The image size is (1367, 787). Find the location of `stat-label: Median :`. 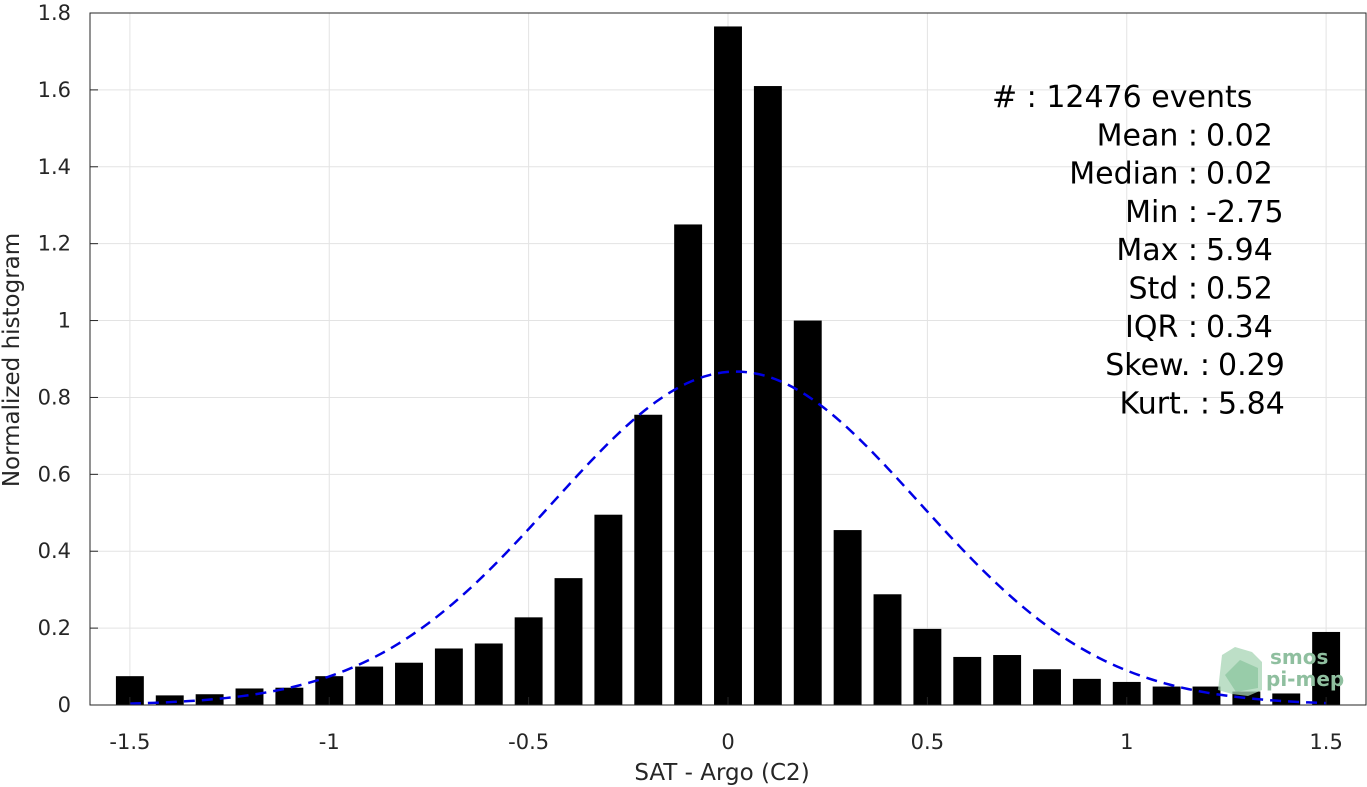

stat-label: Median : is located at coordinates (1133, 174).